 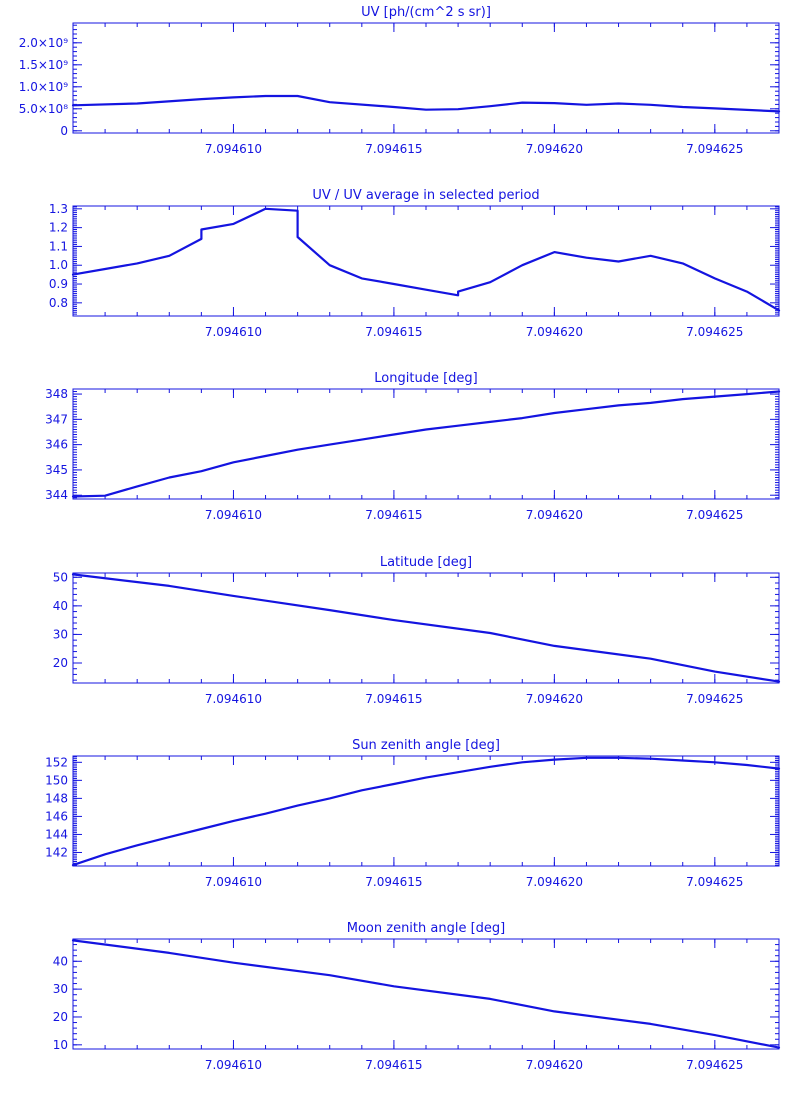 I want to click on y-tick-label: 146, so click(x=56, y=816).